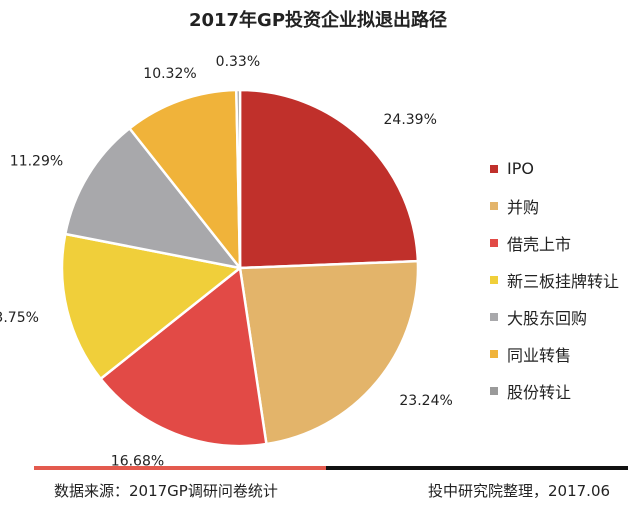 This screenshot has width=636, height=505. I want to click on data-label-2: 23.24%, so click(425, 401).